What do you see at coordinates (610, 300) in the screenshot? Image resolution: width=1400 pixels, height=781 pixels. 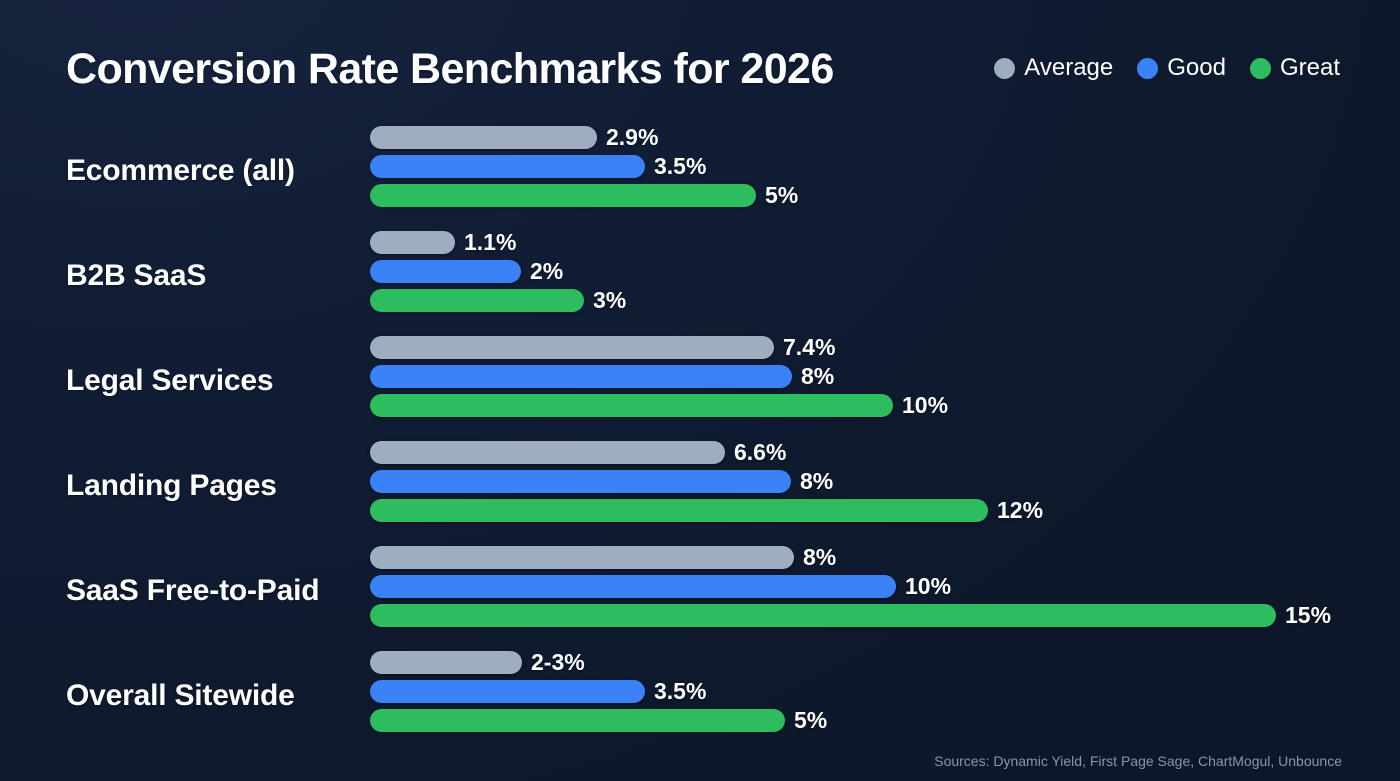 I see `bar-value-label: 3%` at bounding box center [610, 300].